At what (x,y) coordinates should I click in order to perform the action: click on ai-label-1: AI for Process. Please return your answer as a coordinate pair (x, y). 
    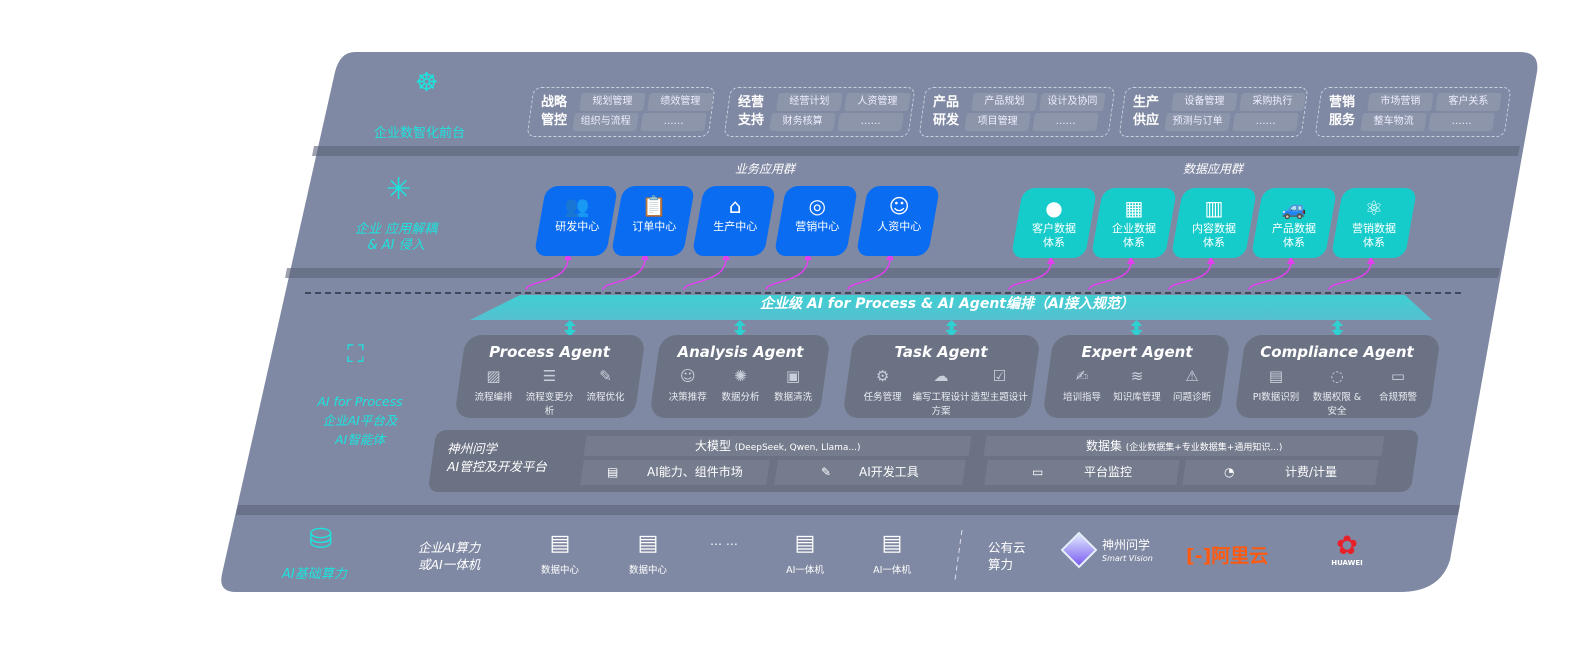
    Looking at the image, I should click on (360, 401).